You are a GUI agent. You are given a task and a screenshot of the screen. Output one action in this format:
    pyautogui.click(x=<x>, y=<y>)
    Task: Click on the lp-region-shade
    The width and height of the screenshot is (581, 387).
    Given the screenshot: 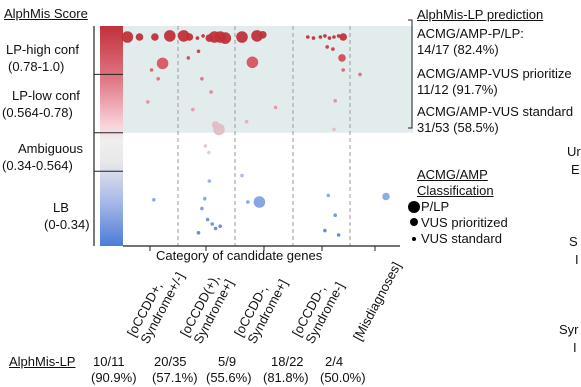 What is the action you would take?
    pyautogui.click(x=268, y=79)
    